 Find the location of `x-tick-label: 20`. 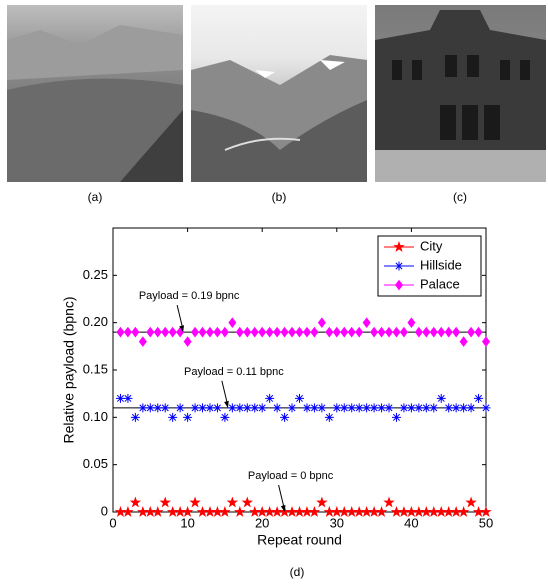

x-tick-label: 20 is located at coordinates (262, 522).